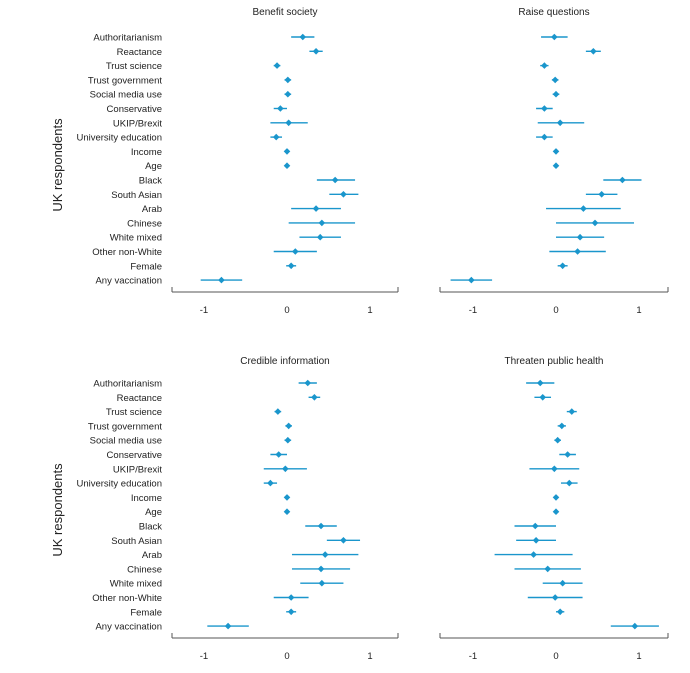 The width and height of the screenshot is (690, 673). Describe the element at coordinates (125, 80) in the screenshot. I see `category-label: Trust government` at that location.